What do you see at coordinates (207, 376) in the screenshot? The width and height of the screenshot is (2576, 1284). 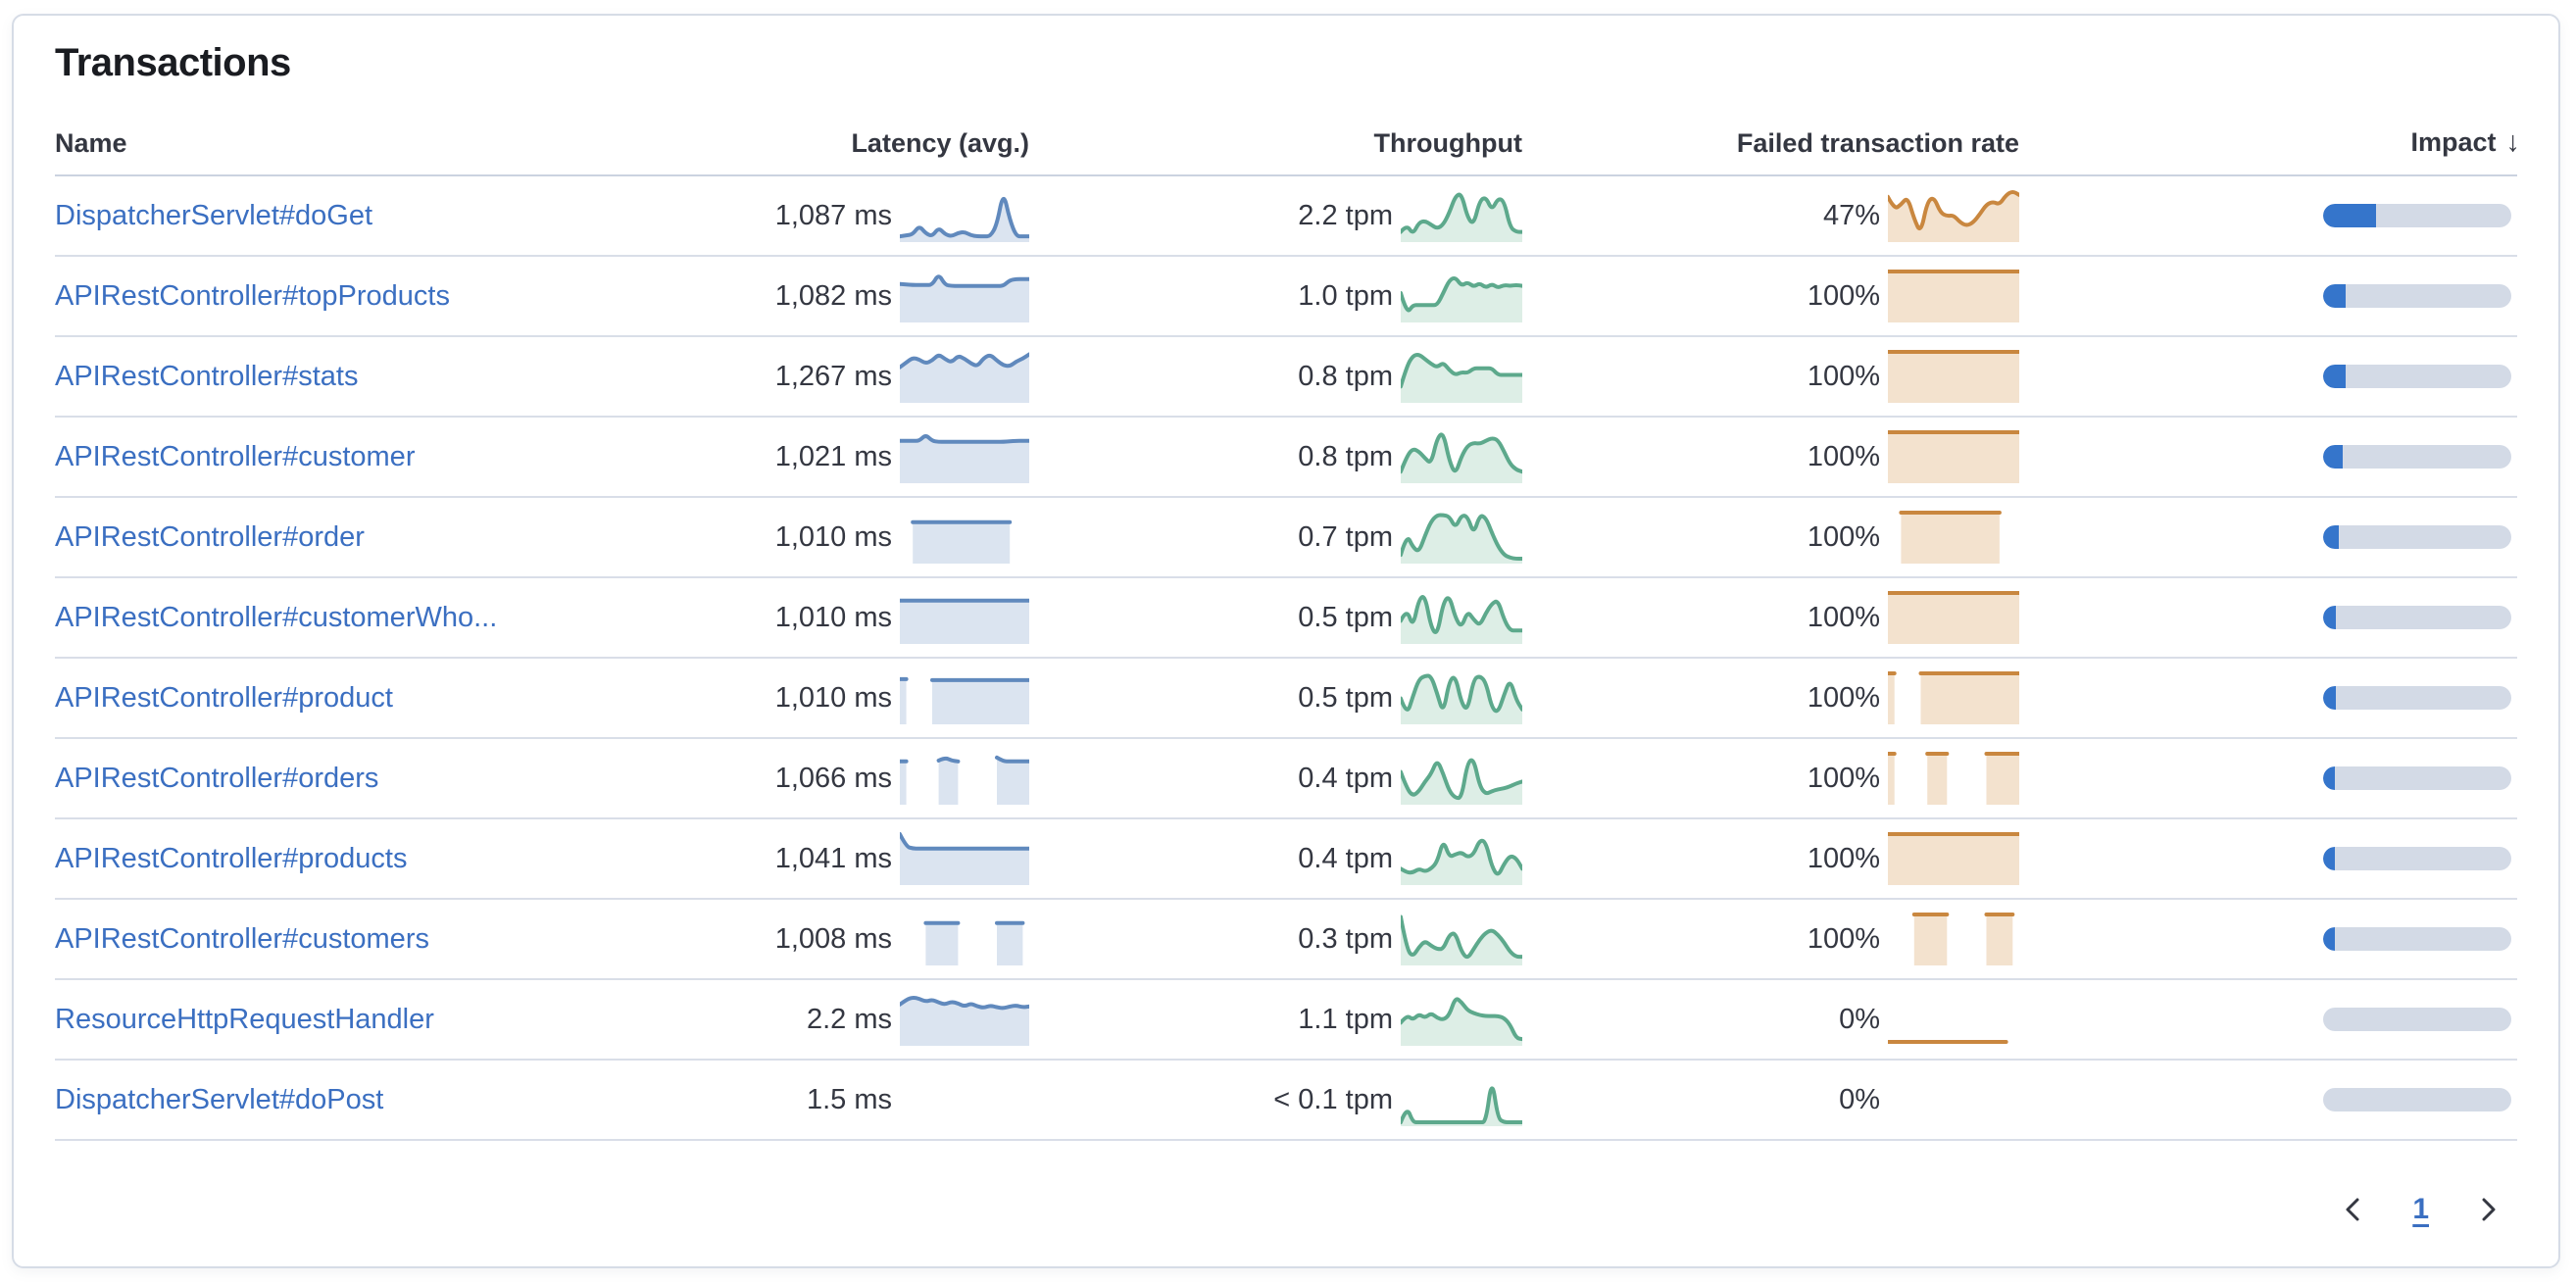 I see `transaction-name-link: APIRestController#stats` at bounding box center [207, 376].